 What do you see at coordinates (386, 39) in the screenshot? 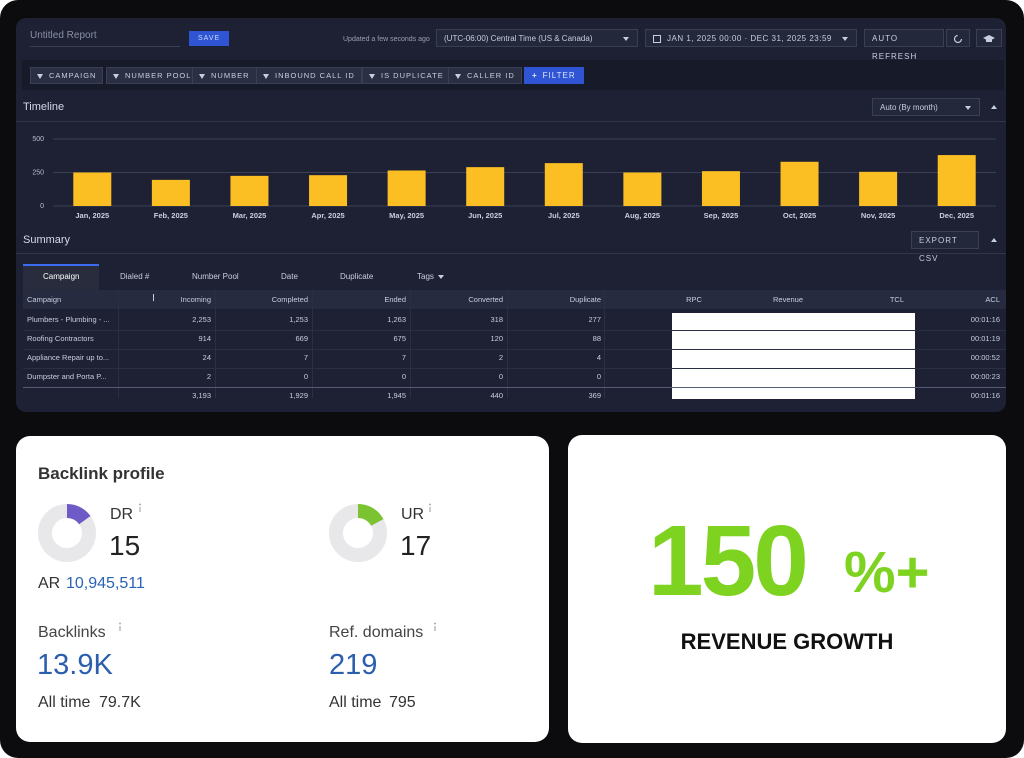
I see `updated-text: Updated a few seconds ago` at bounding box center [386, 39].